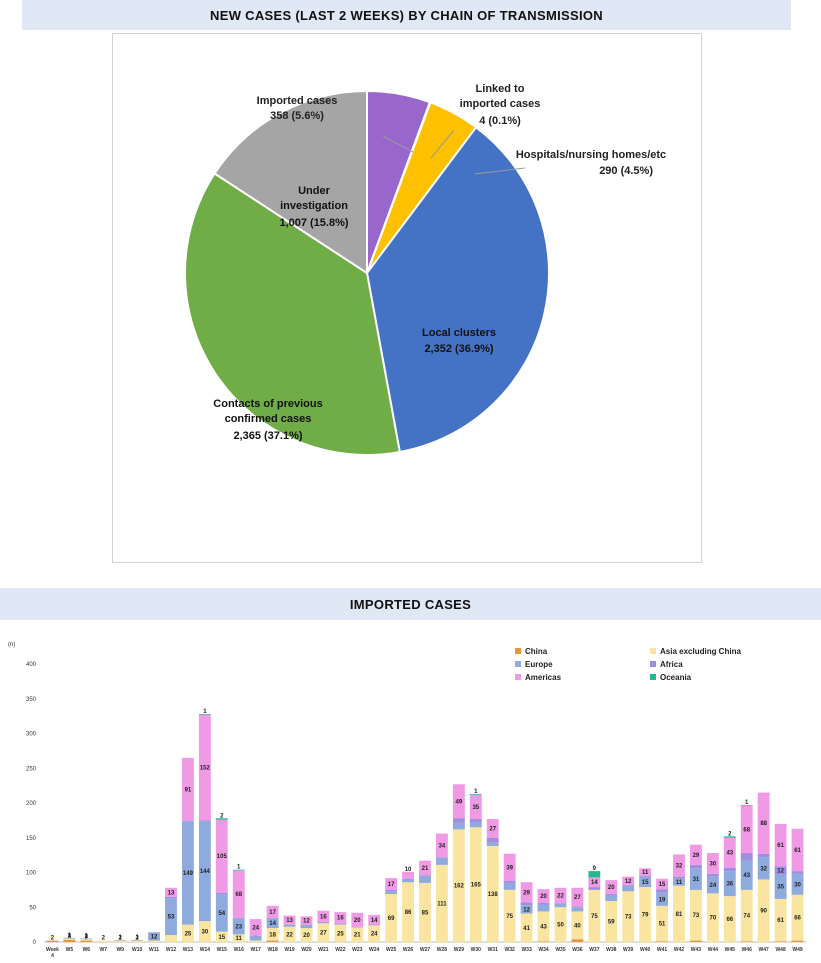  I want to click on data-label: 149, so click(188, 874).